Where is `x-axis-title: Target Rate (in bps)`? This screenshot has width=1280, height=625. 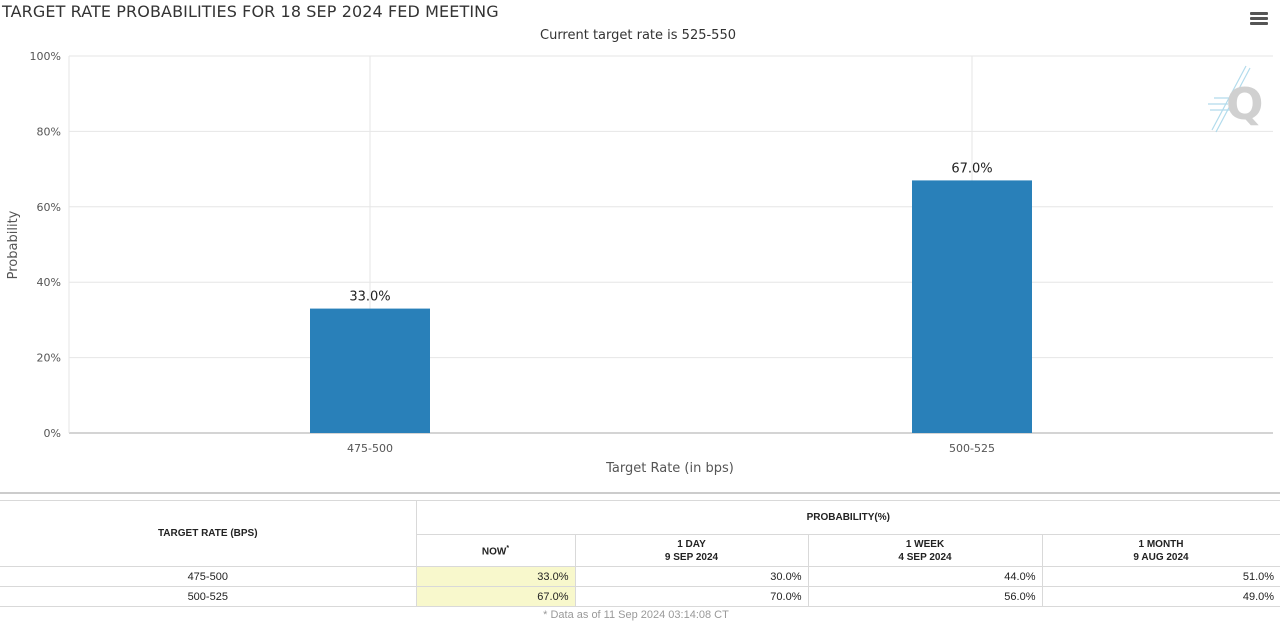 x-axis-title: Target Rate (in bps) is located at coordinates (669, 468).